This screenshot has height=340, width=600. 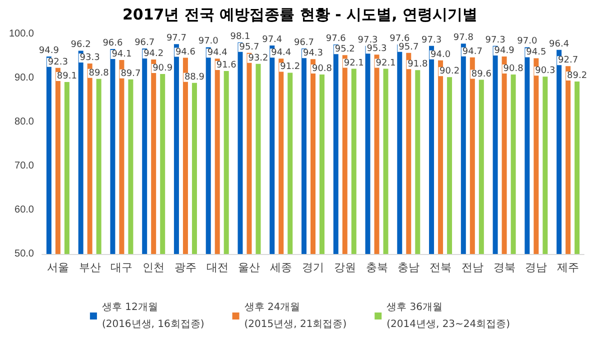 I want to click on x-tick-label: 전남, so click(x=472, y=267).